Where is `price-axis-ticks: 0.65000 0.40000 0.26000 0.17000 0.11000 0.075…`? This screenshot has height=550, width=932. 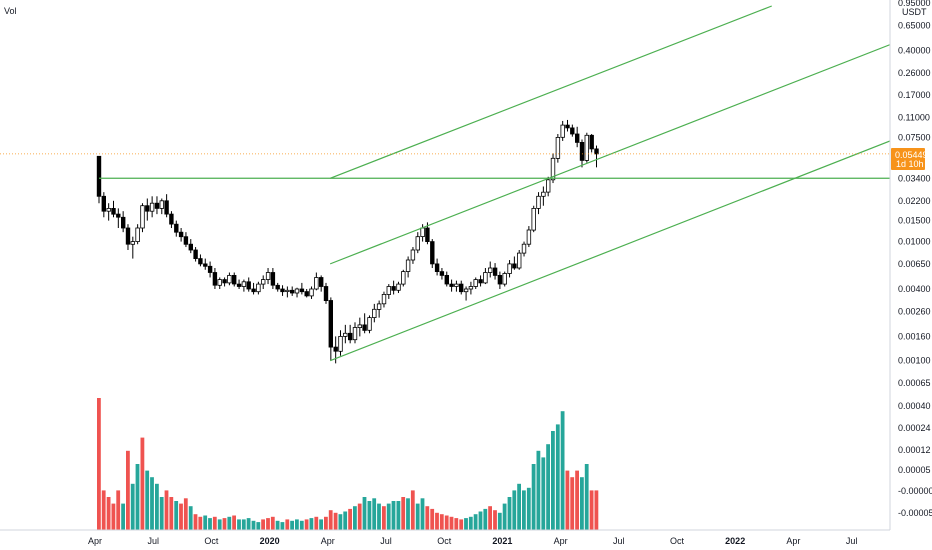 price-axis-ticks: 0.65000 0.40000 0.26000 0.17000 0.11000 0.075… is located at coordinates (914, 204).